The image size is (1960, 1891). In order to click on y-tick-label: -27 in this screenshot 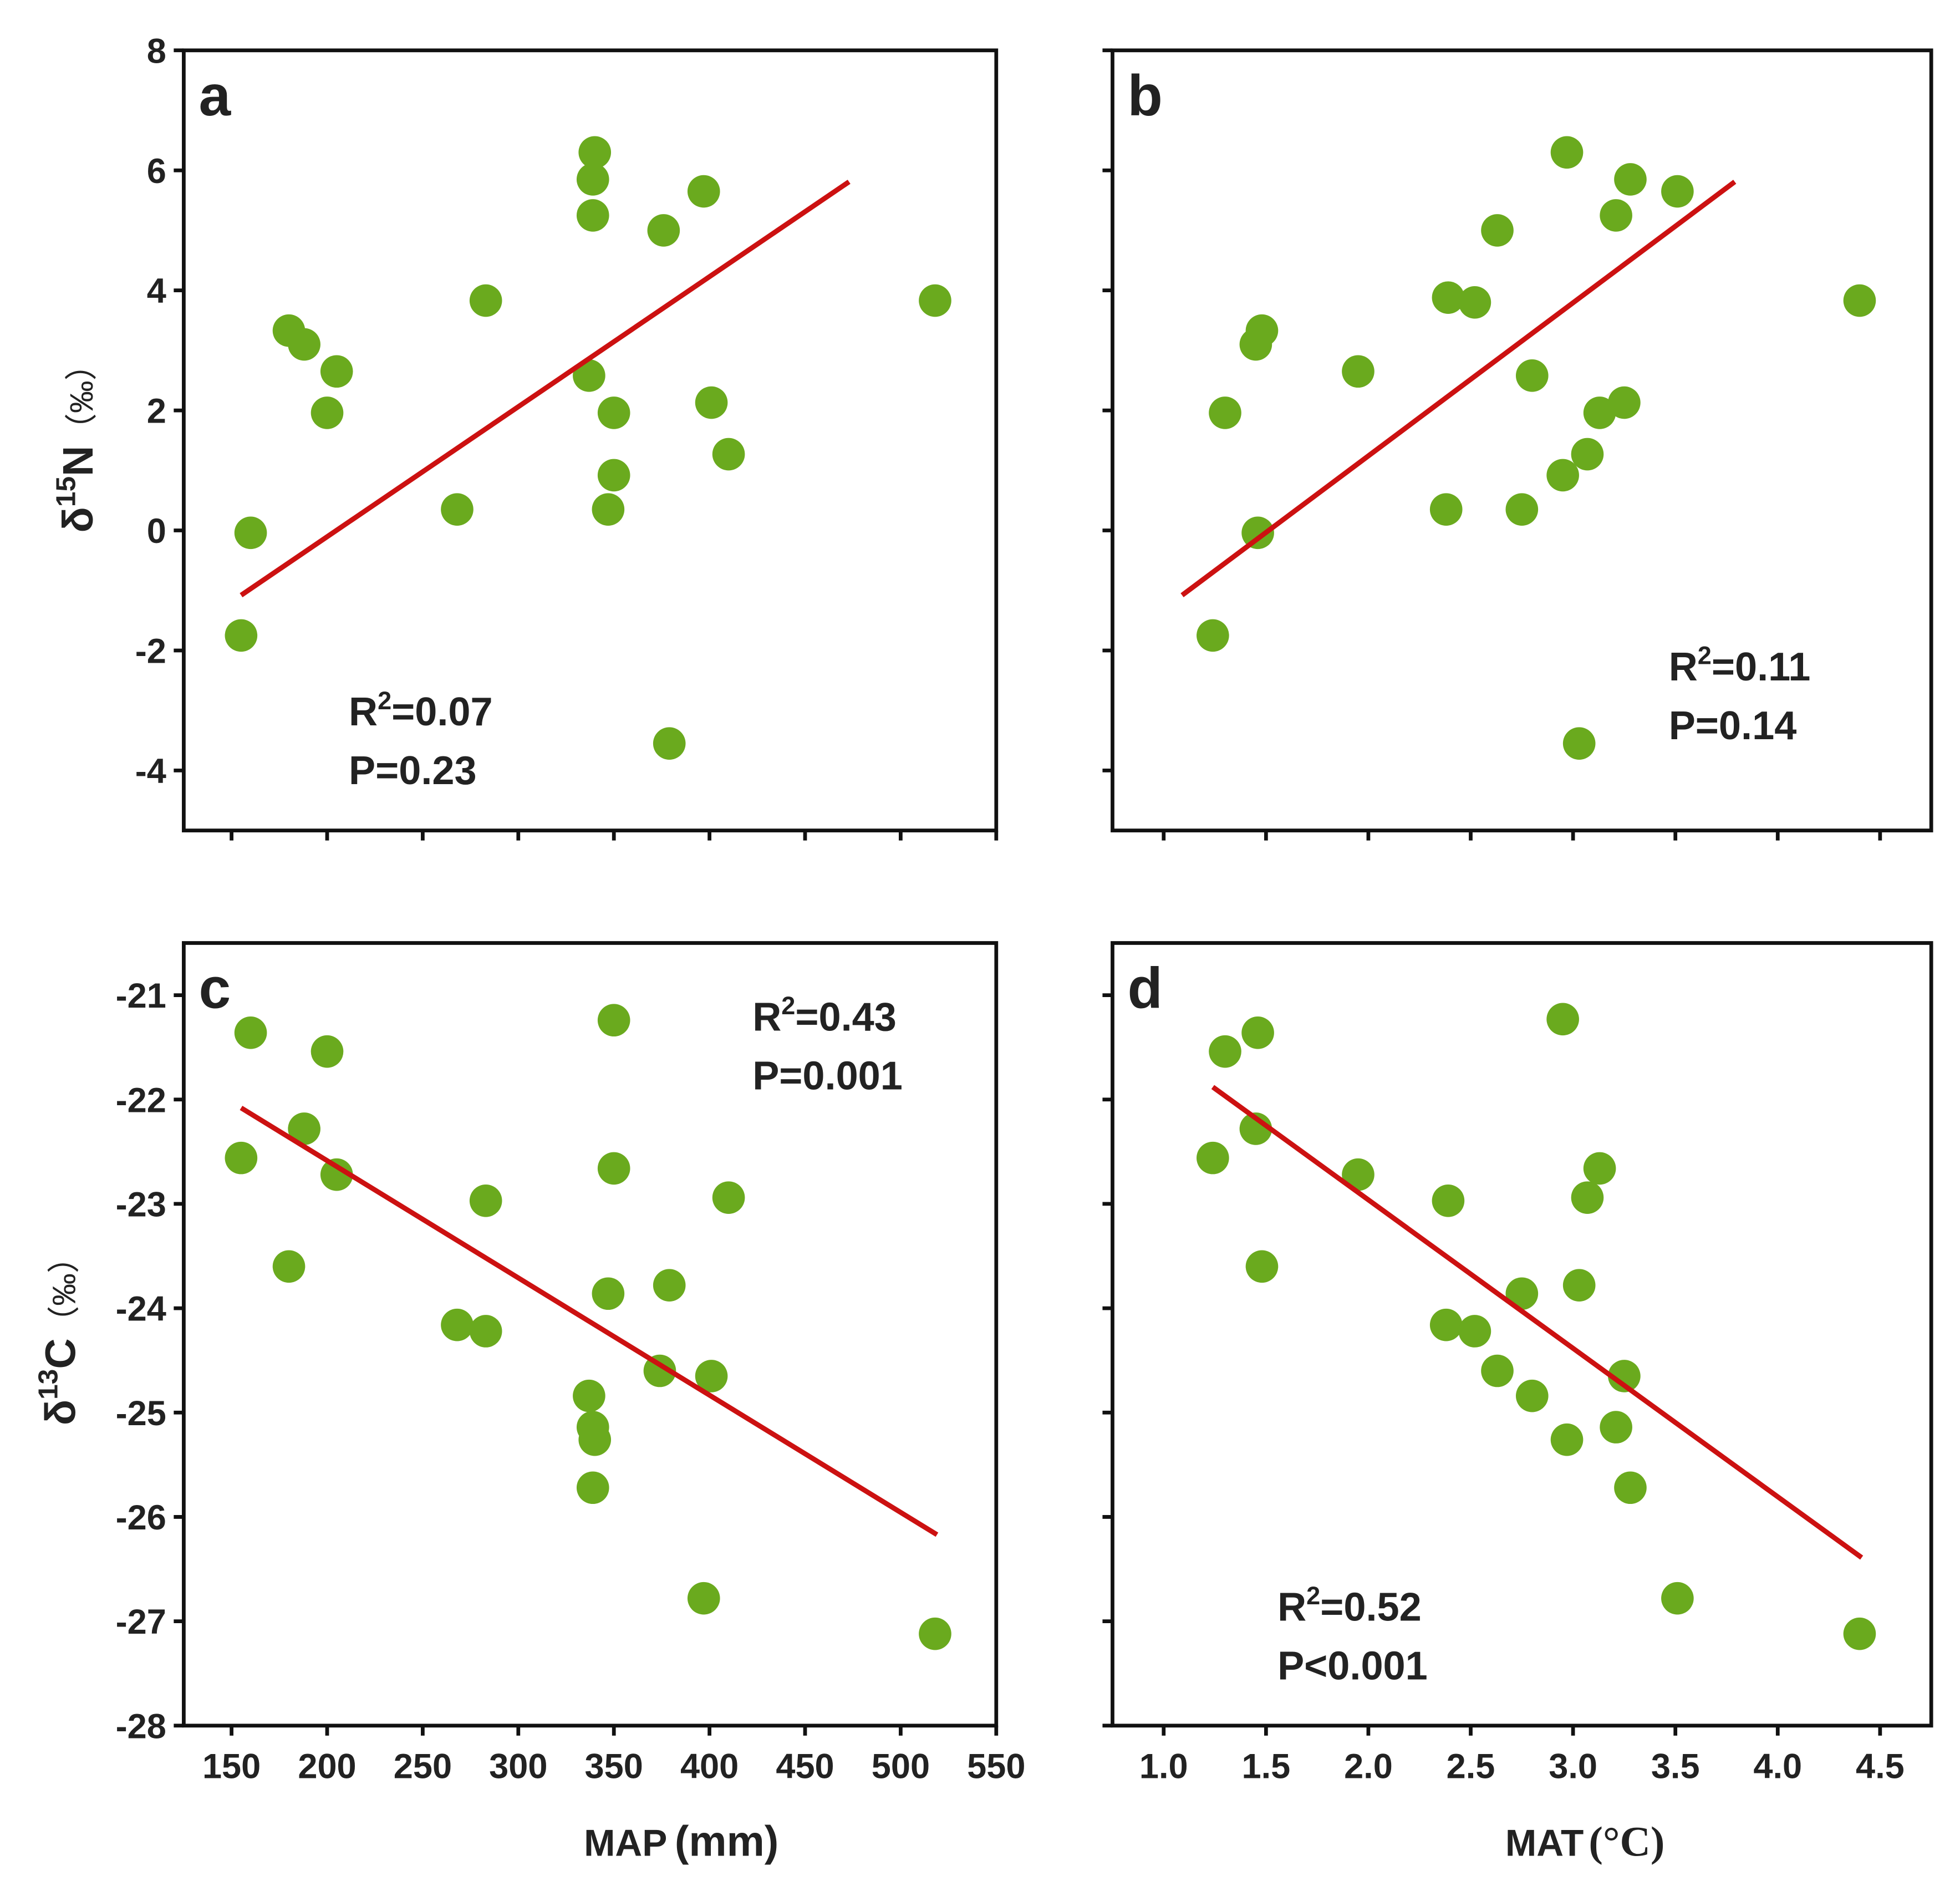, I will do `click(141, 1622)`.